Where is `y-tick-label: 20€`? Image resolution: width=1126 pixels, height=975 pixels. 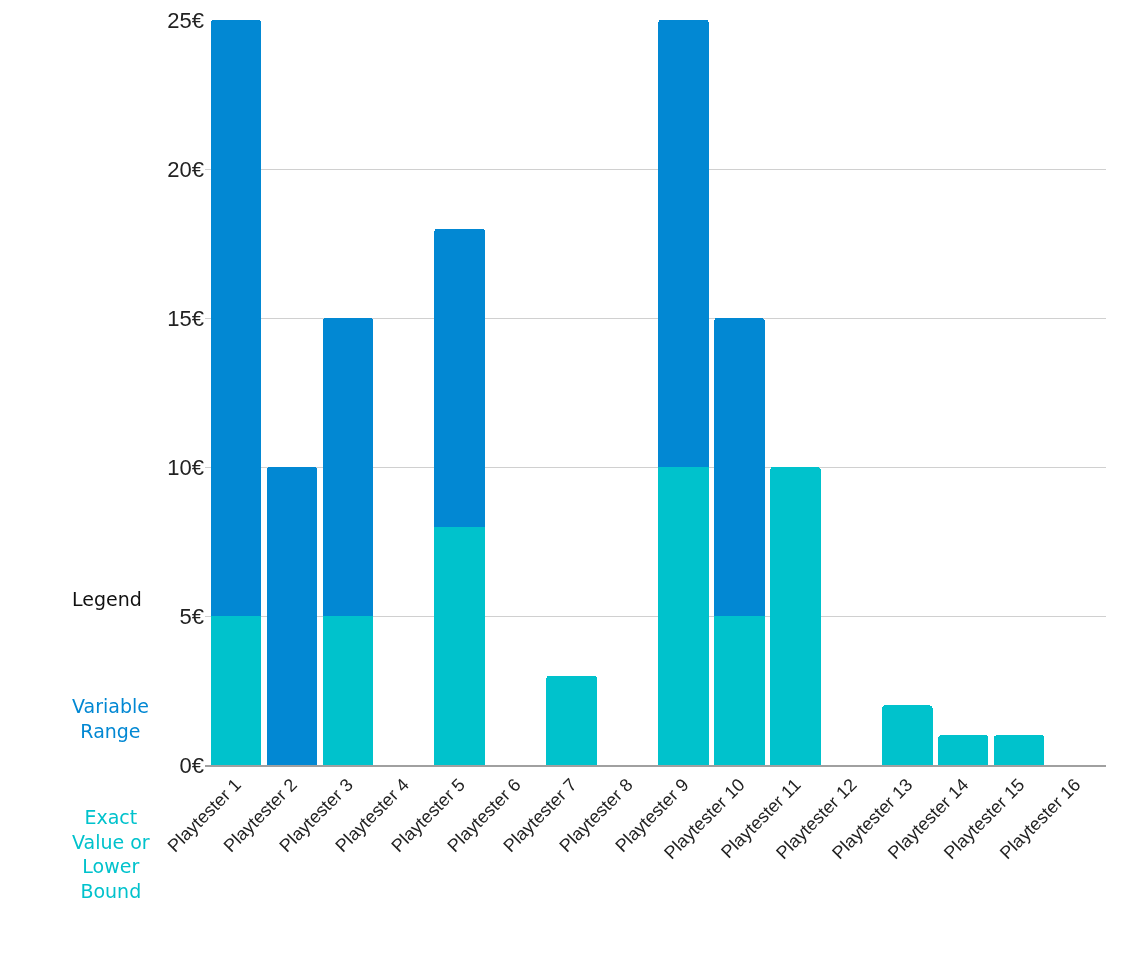
y-tick-label: 20€ is located at coordinates (185, 169).